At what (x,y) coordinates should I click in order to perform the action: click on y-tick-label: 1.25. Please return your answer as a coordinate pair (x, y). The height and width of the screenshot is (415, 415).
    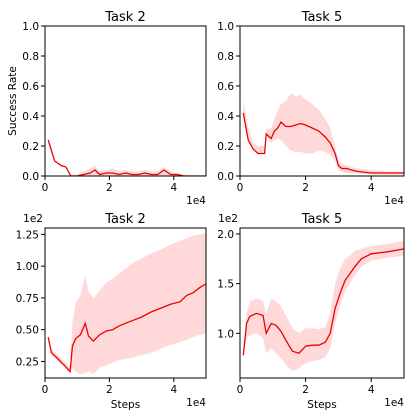
    Looking at the image, I should click on (27, 235).